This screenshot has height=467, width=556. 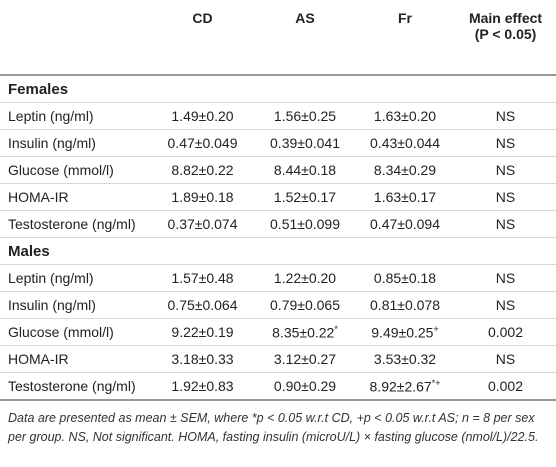 What do you see at coordinates (505, 18) in the screenshot?
I see `header-line: Main effect` at bounding box center [505, 18].